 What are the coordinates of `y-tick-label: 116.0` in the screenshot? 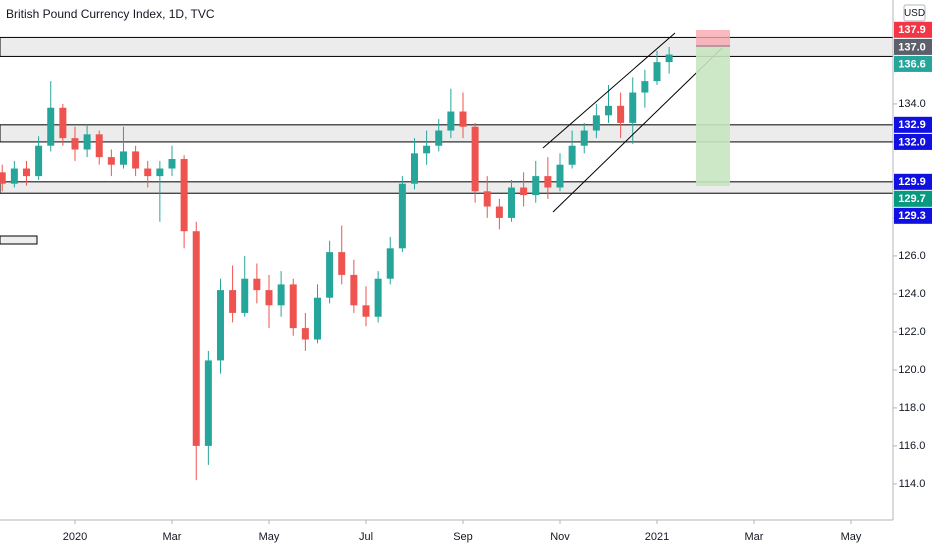 It's located at (912, 446).